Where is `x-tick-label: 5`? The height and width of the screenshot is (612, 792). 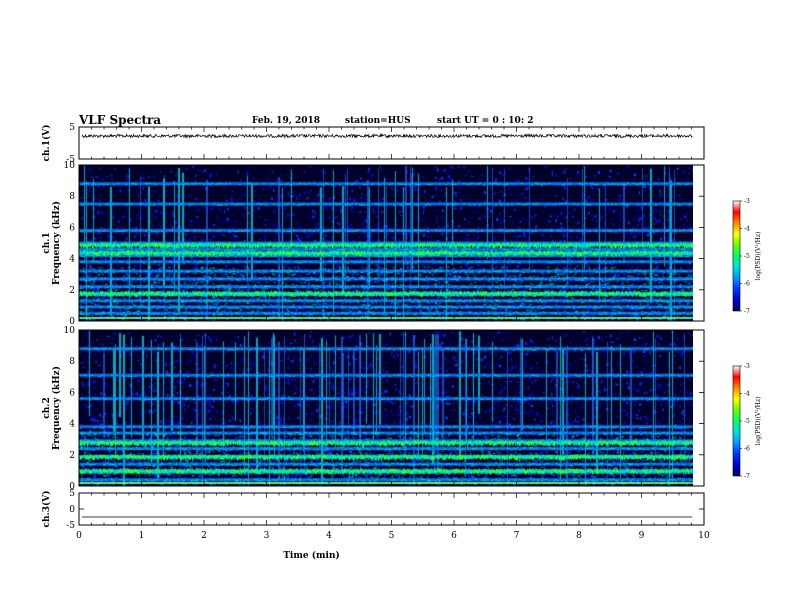 x-tick-label: 5 is located at coordinates (392, 536).